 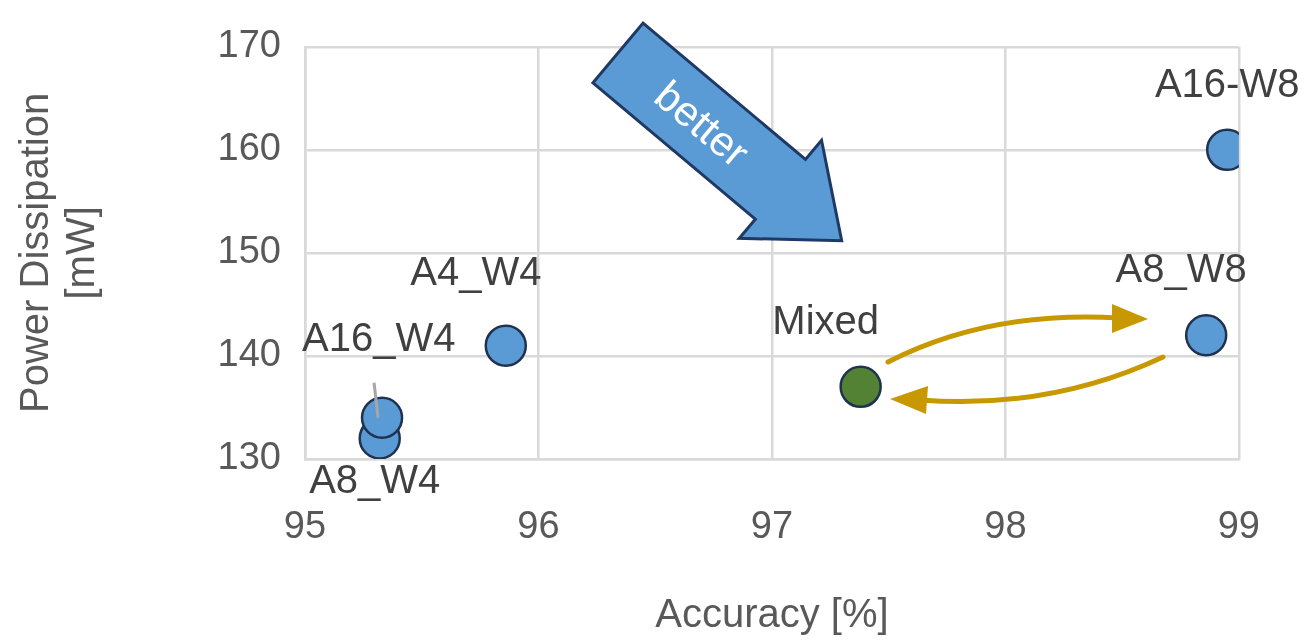 I want to click on series-label: A16-W8, so click(x=1227, y=82).